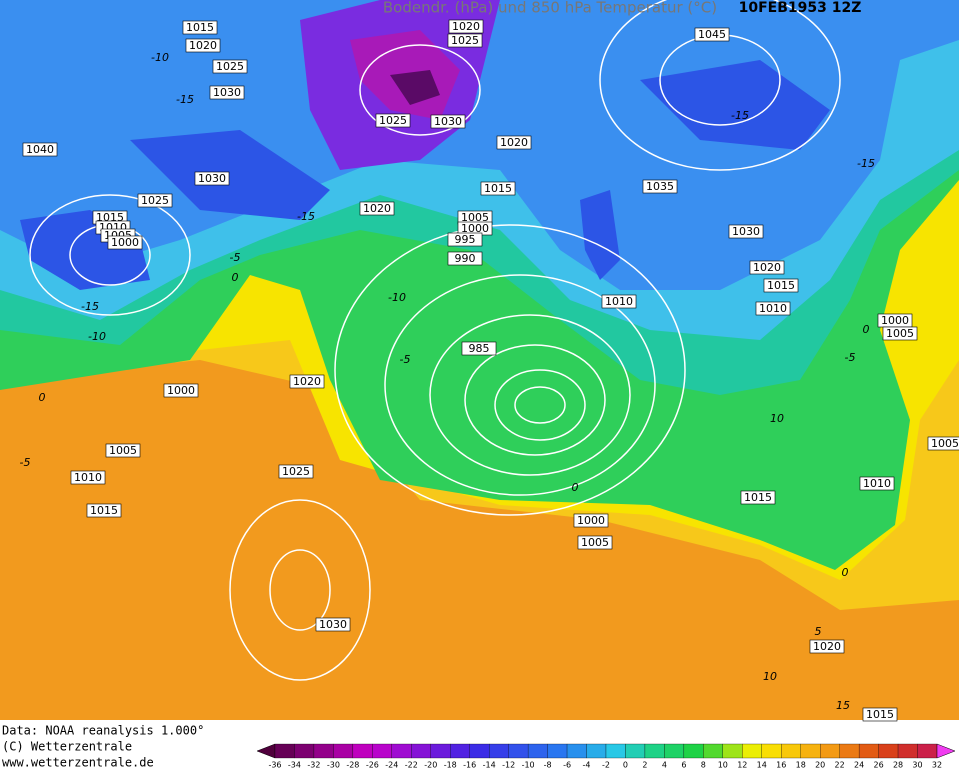 The height and width of the screenshot is (770, 959). I want to click on colorbar-tick-label: 26, so click(878, 765).